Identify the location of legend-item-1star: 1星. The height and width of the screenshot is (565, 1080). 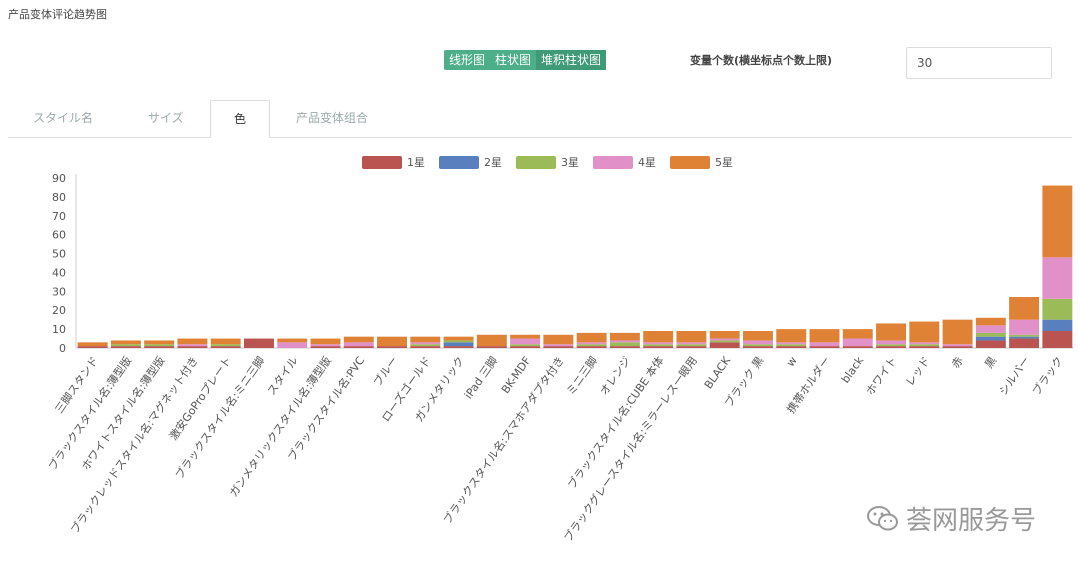
(393, 162).